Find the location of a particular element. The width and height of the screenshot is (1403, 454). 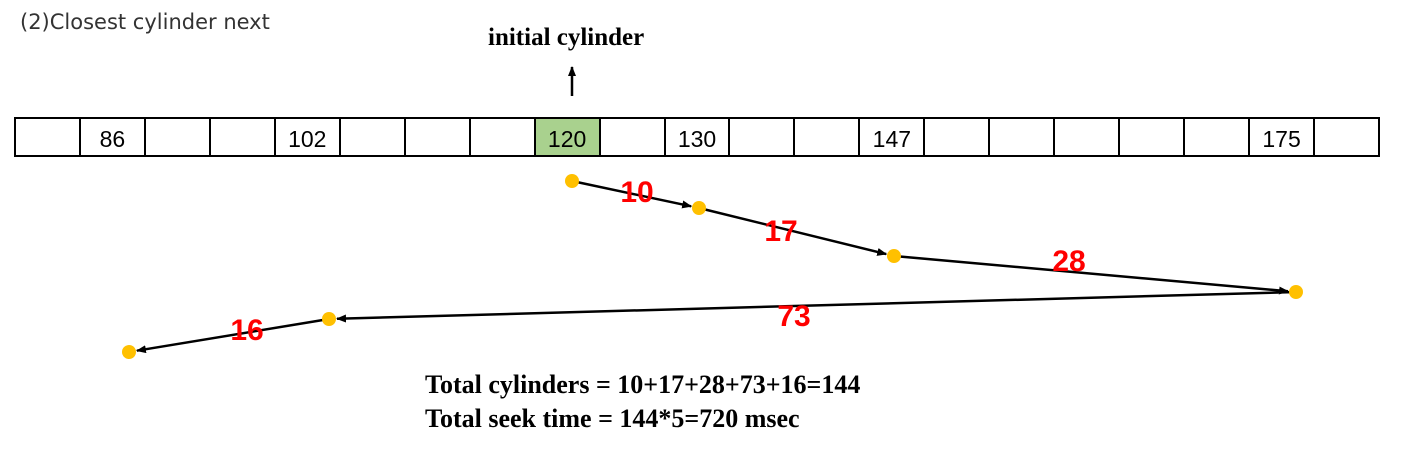

seek-distance-label: 28 is located at coordinates (1068, 261).